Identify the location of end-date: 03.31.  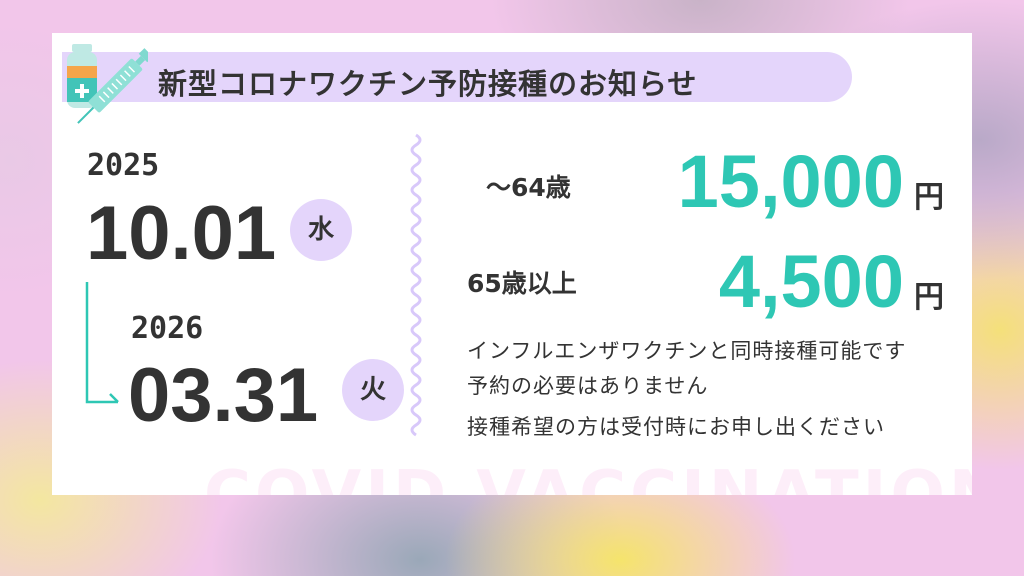
(223, 395).